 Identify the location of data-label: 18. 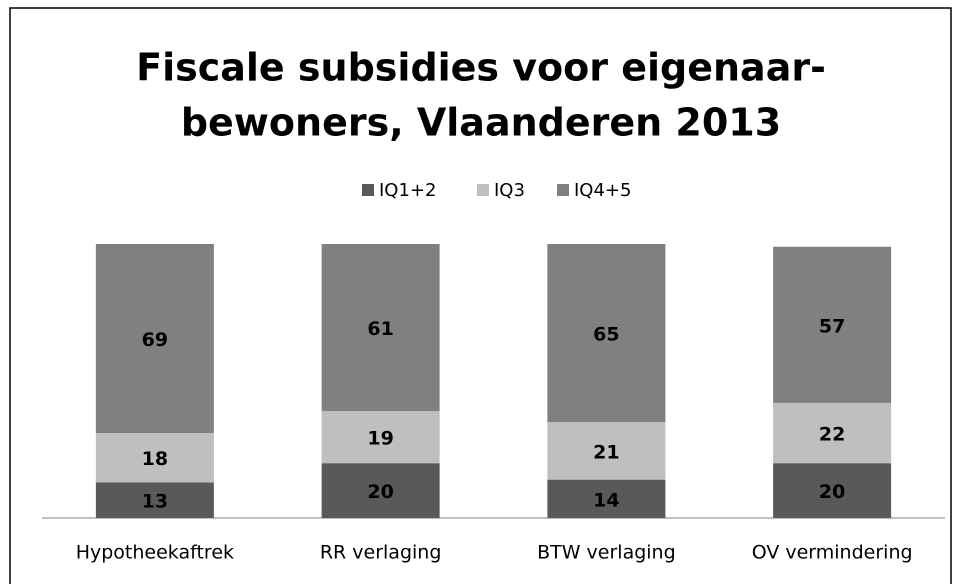
(155, 459).